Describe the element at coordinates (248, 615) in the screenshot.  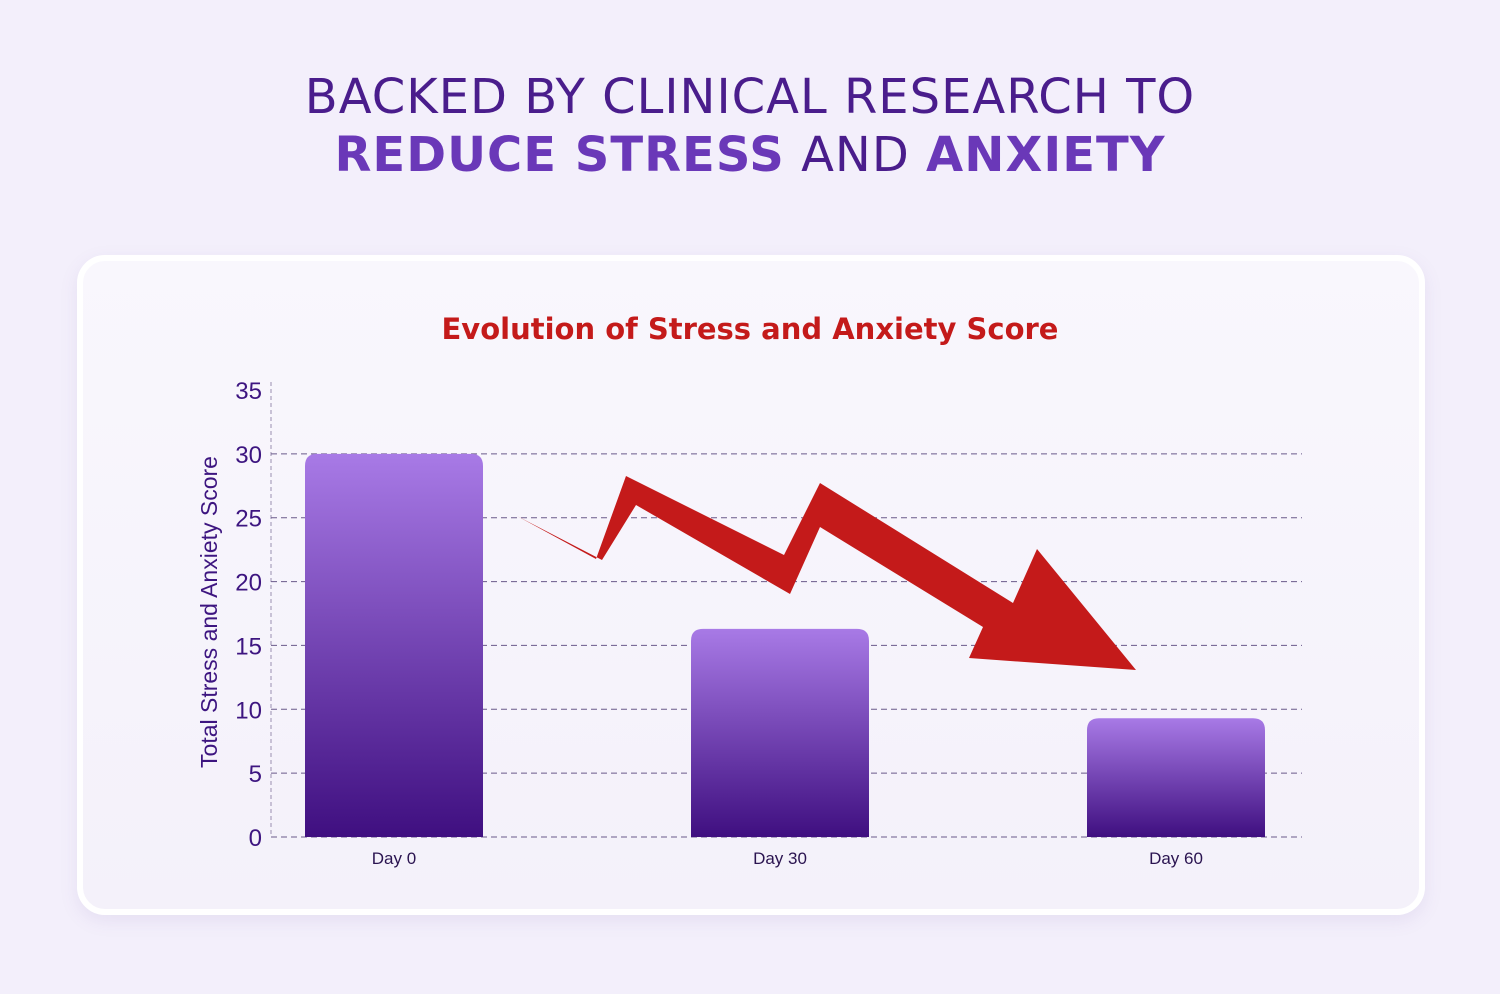
I see `y-axis-ticks: 0 5 10 15 20 25 30 35` at that location.